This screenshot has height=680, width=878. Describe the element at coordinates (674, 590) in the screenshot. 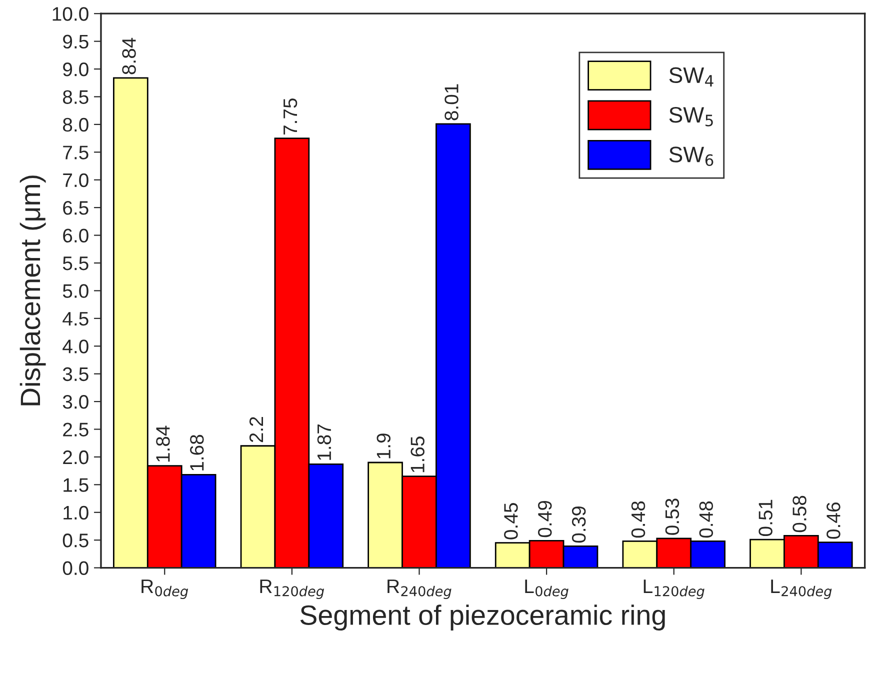

I see `x-tick-label: L$_{120deg}$` at that location.